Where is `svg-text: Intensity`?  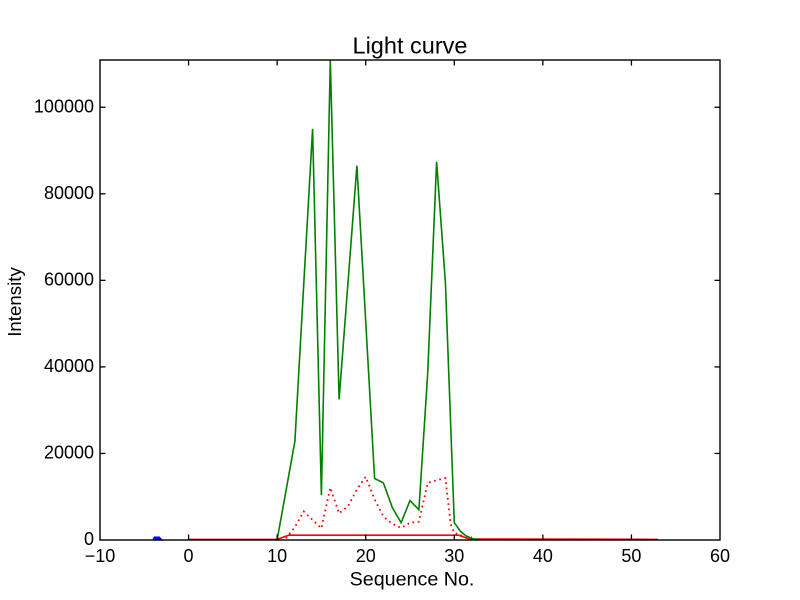
svg-text: Intensity is located at coordinates (14, 302).